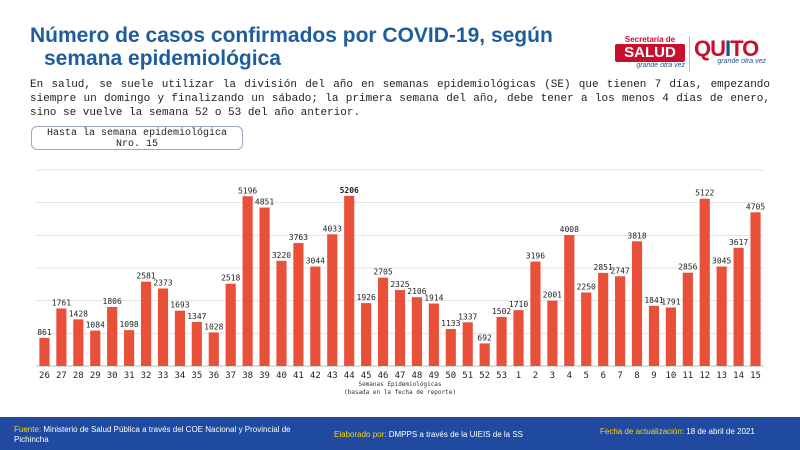 Image resolution: width=800 pixels, height=450 pixels. What do you see at coordinates (230, 376) in the screenshot?
I see `x-tick-label: 37` at bounding box center [230, 376].